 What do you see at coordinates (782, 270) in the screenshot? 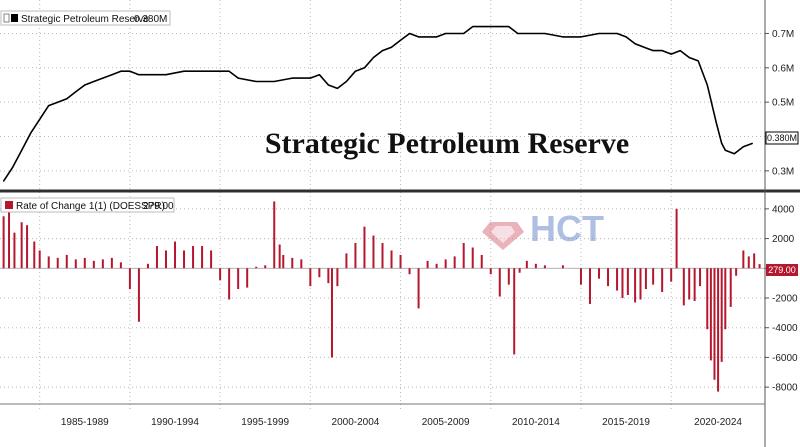
I see `bar-callout-box` at bounding box center [782, 270].